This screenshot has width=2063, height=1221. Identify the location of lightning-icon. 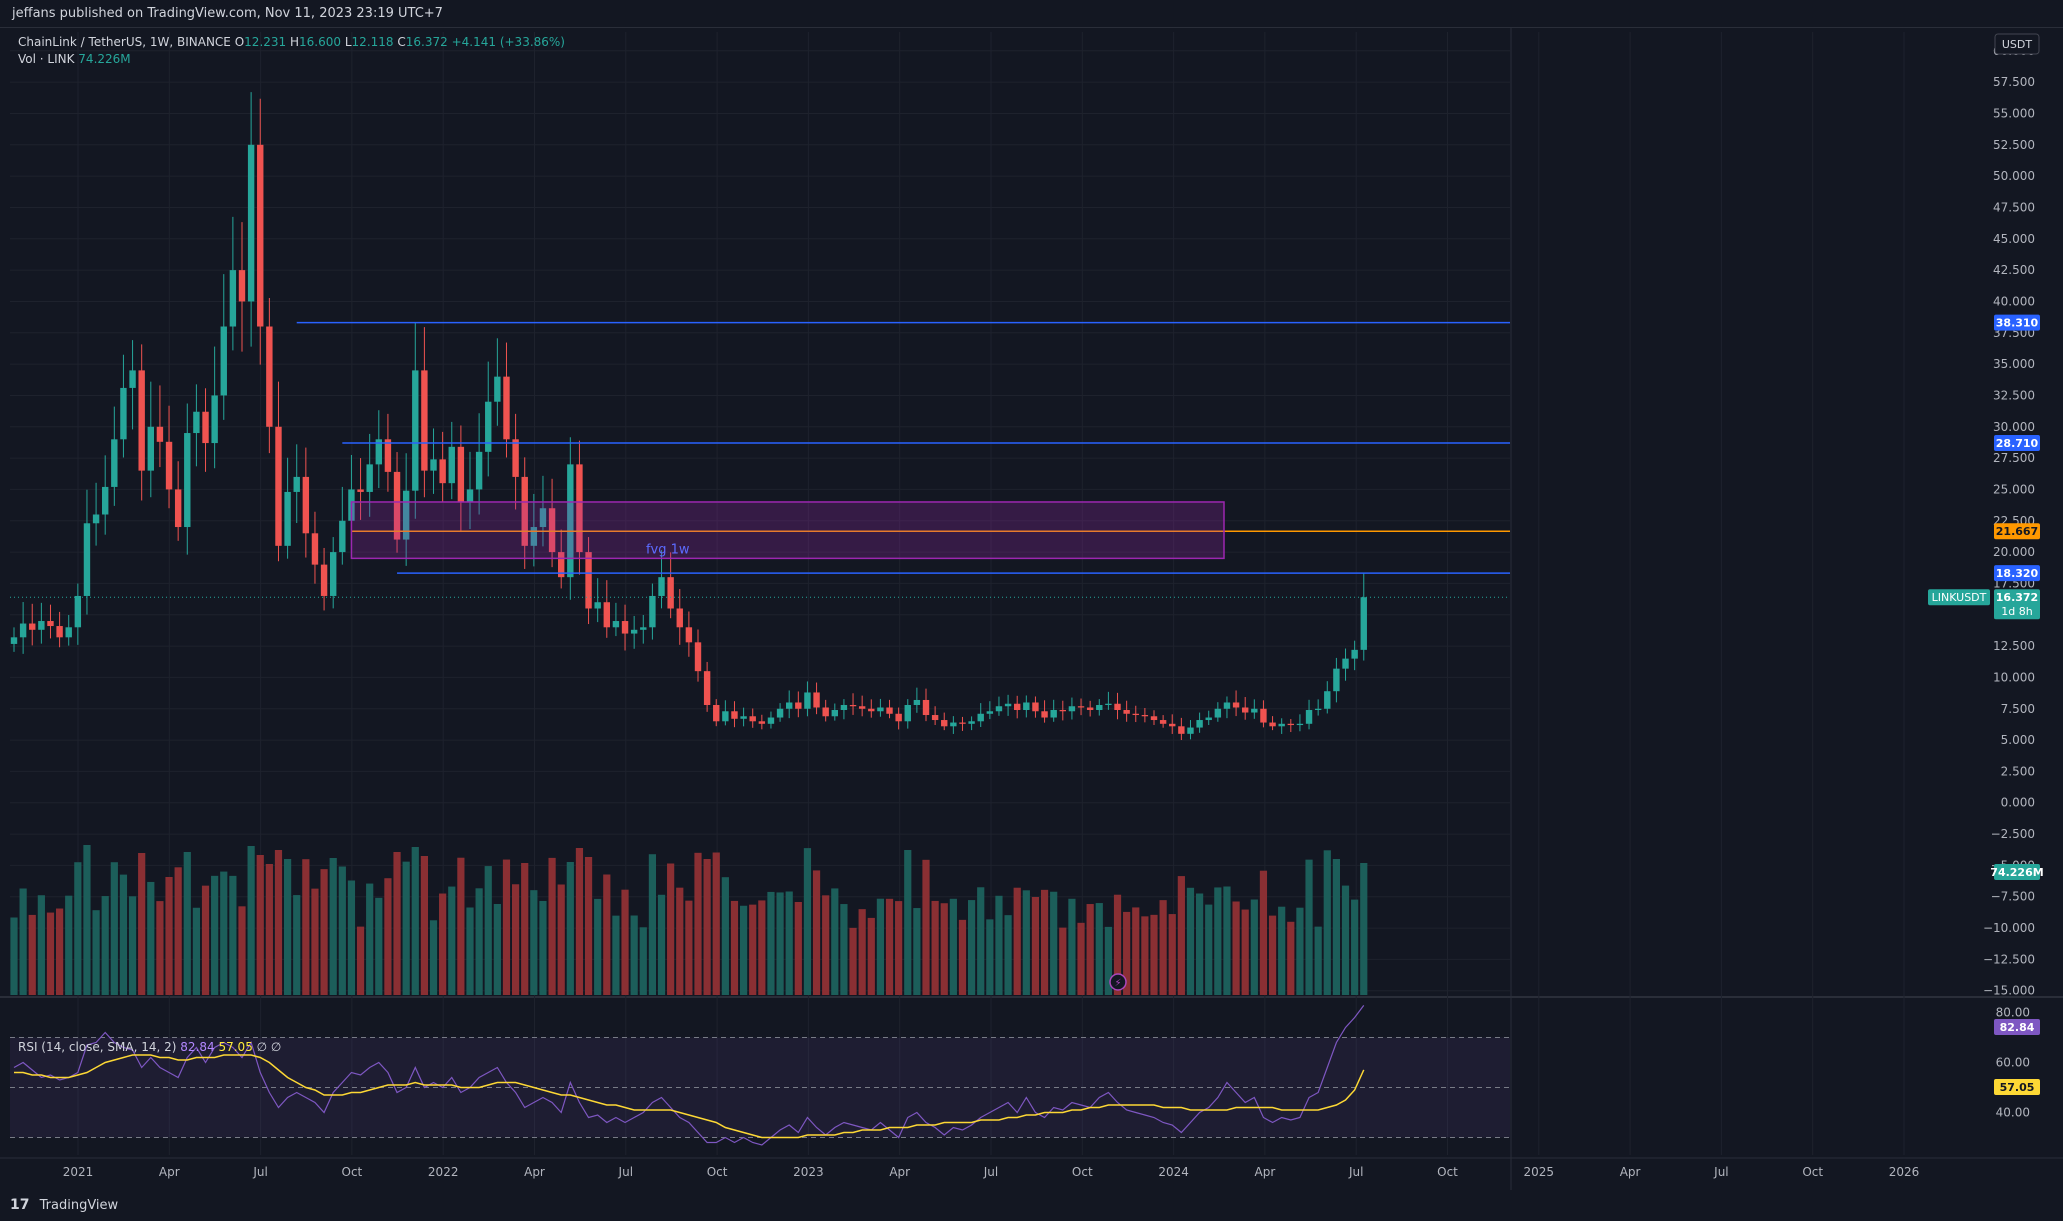
(1118, 982).